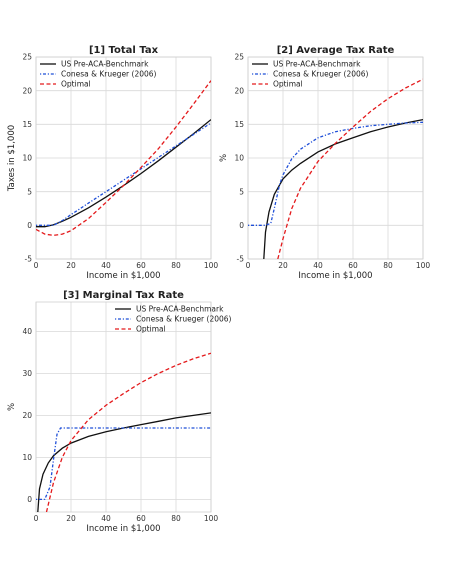  What do you see at coordinates (12, 158) in the screenshot?
I see `y-axis-label: Taxes in $1,000` at bounding box center [12, 158].